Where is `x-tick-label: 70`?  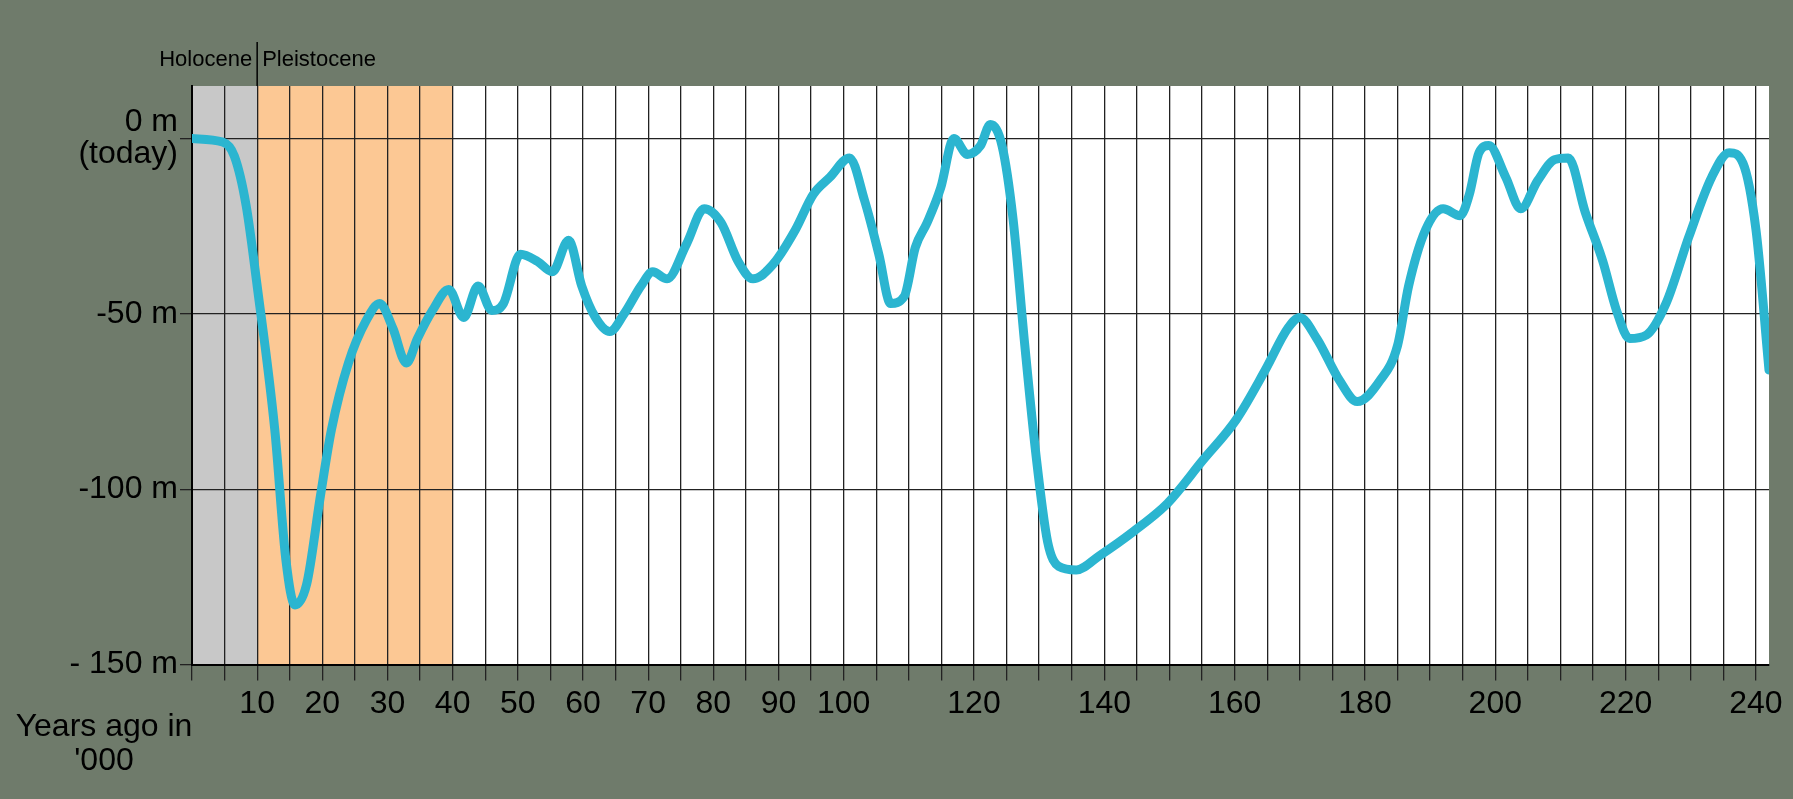 x-tick-label: 70 is located at coordinates (648, 701).